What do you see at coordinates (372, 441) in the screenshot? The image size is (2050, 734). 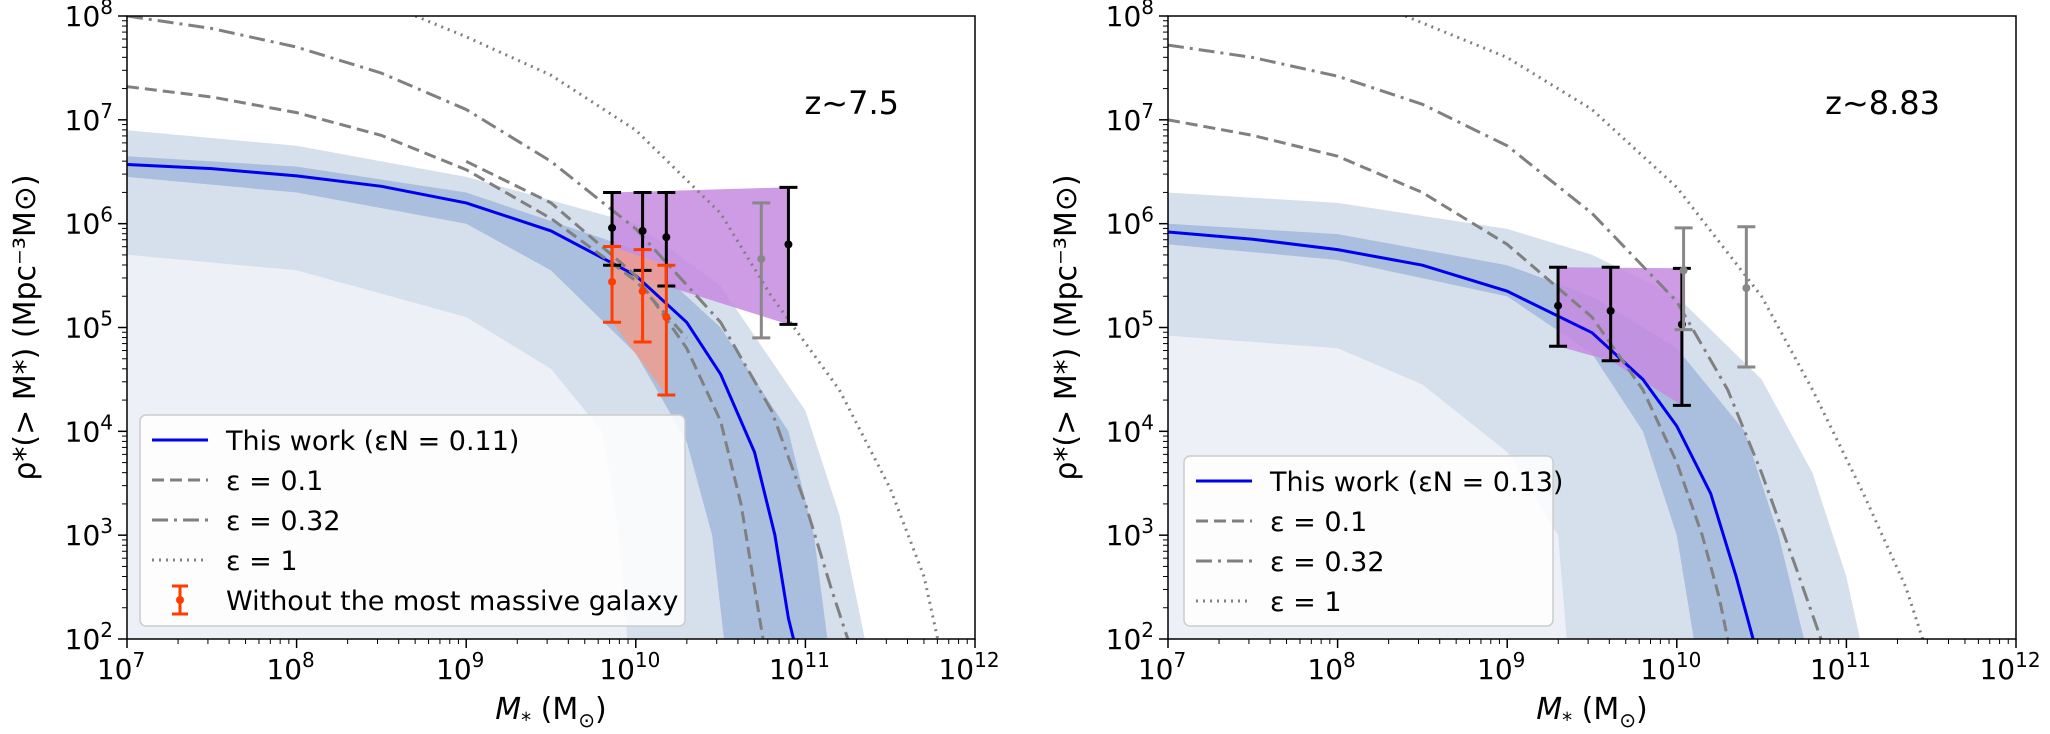 I see `legend-label: This work (εN = 0.11)` at bounding box center [372, 441].